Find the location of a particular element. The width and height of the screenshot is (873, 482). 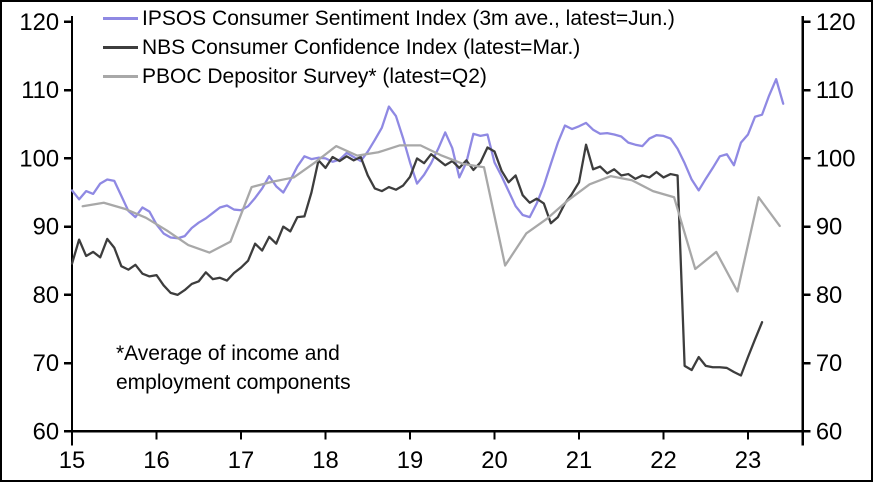

y-tick-label-right: 60 is located at coordinates (829, 431).